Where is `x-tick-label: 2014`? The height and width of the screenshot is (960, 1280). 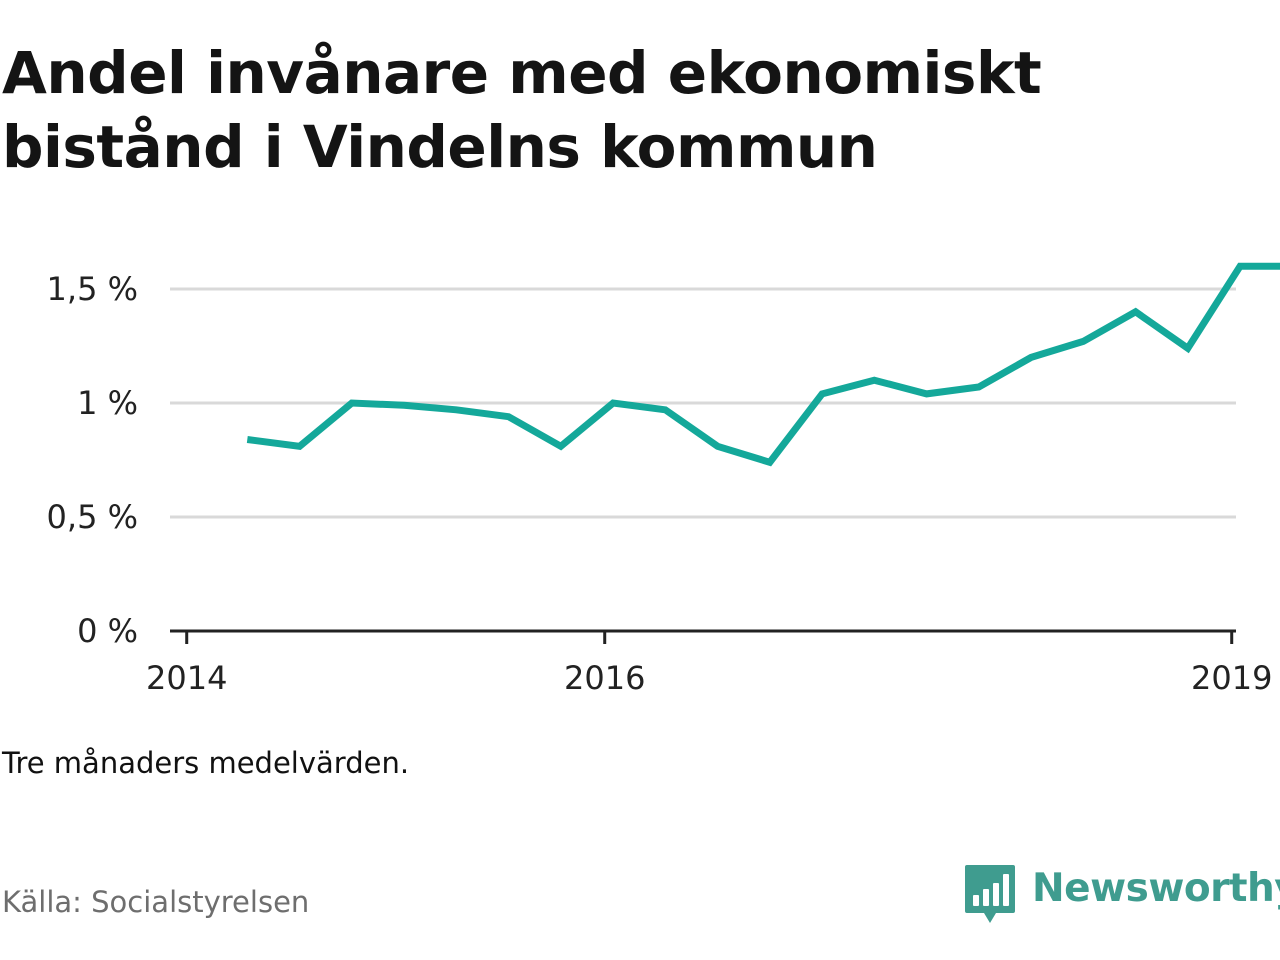
x-tick-label: 2014 is located at coordinates (186, 678).